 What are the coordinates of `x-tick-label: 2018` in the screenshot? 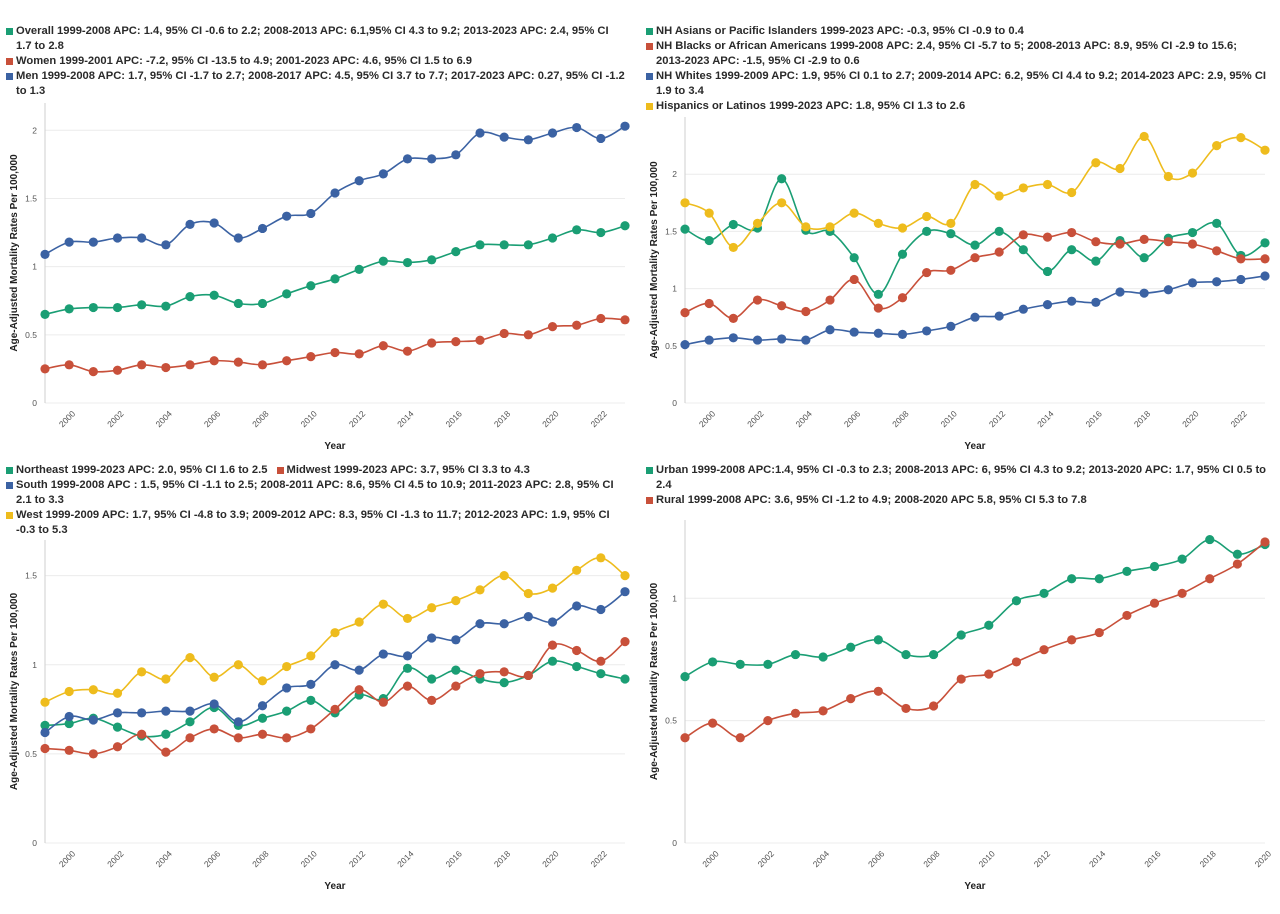 It's located at (502, 858).